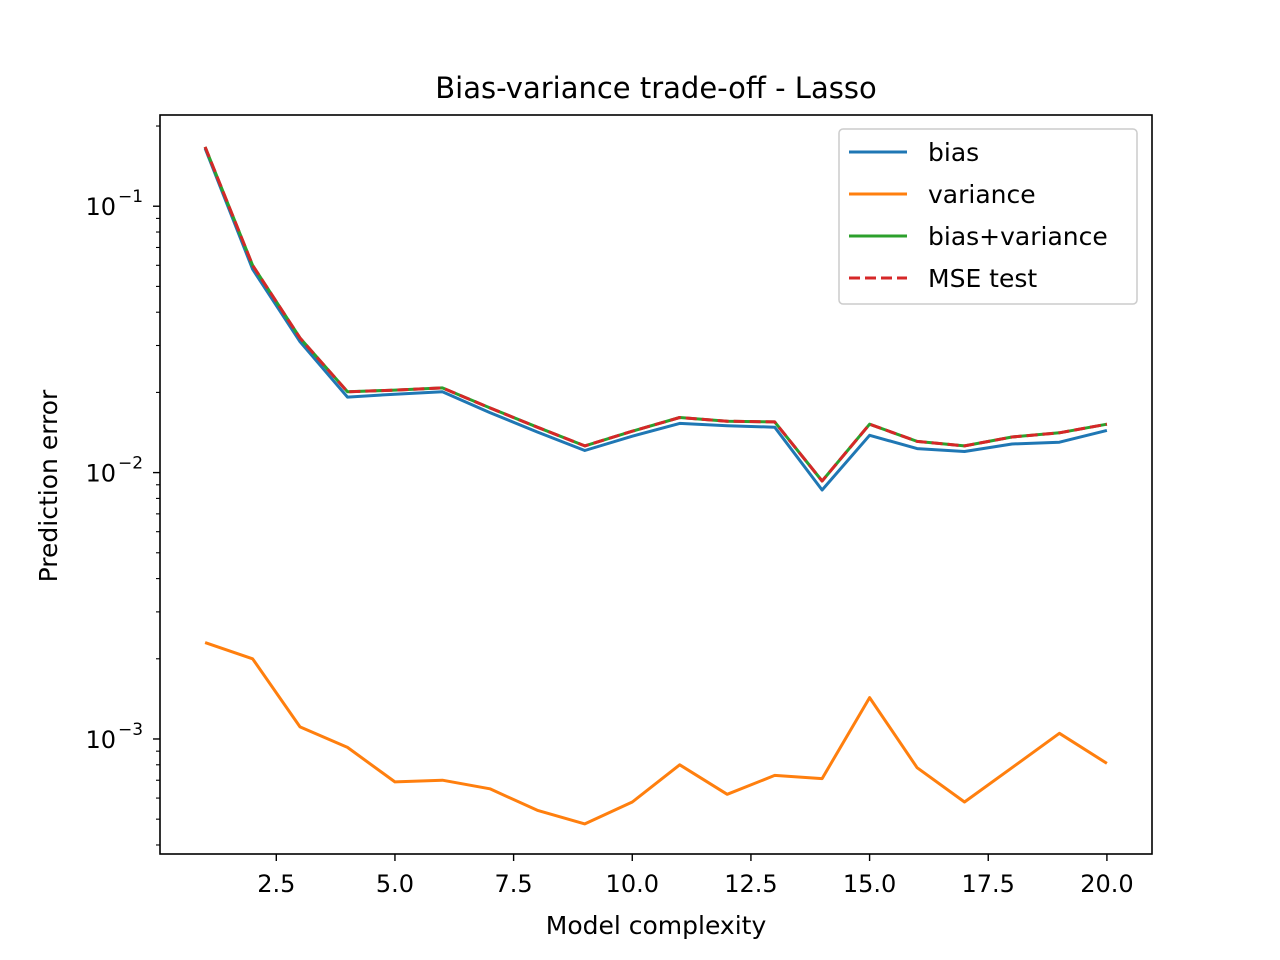 Image resolution: width=1280 pixels, height=960 pixels. What do you see at coordinates (130, 464) in the screenshot?
I see `y-tick-exponent: −2` at bounding box center [130, 464].